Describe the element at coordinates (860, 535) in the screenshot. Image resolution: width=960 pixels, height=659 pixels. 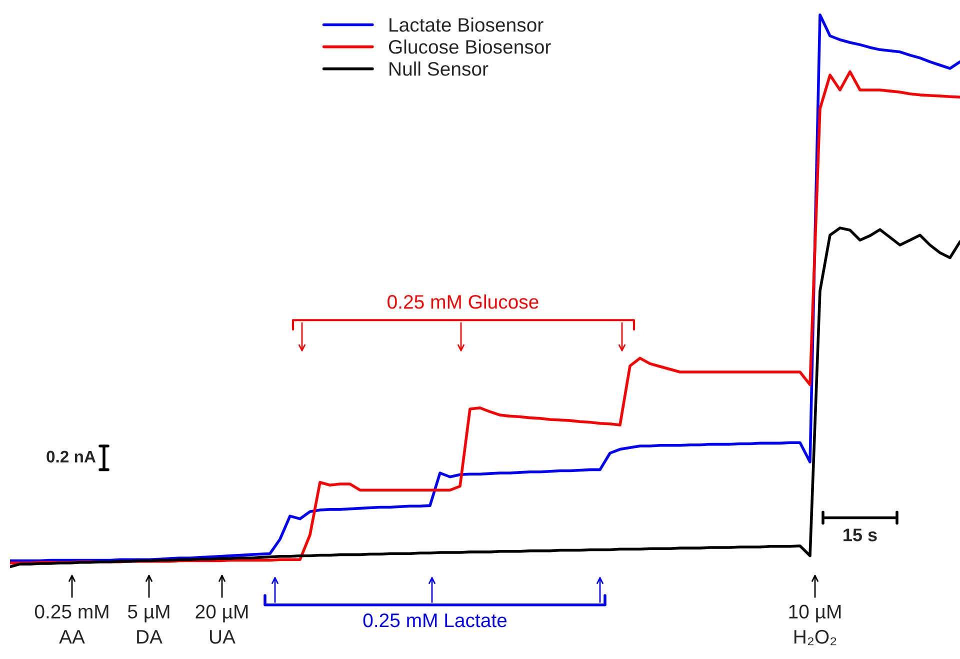
I see `annotation: 15 s` at that location.